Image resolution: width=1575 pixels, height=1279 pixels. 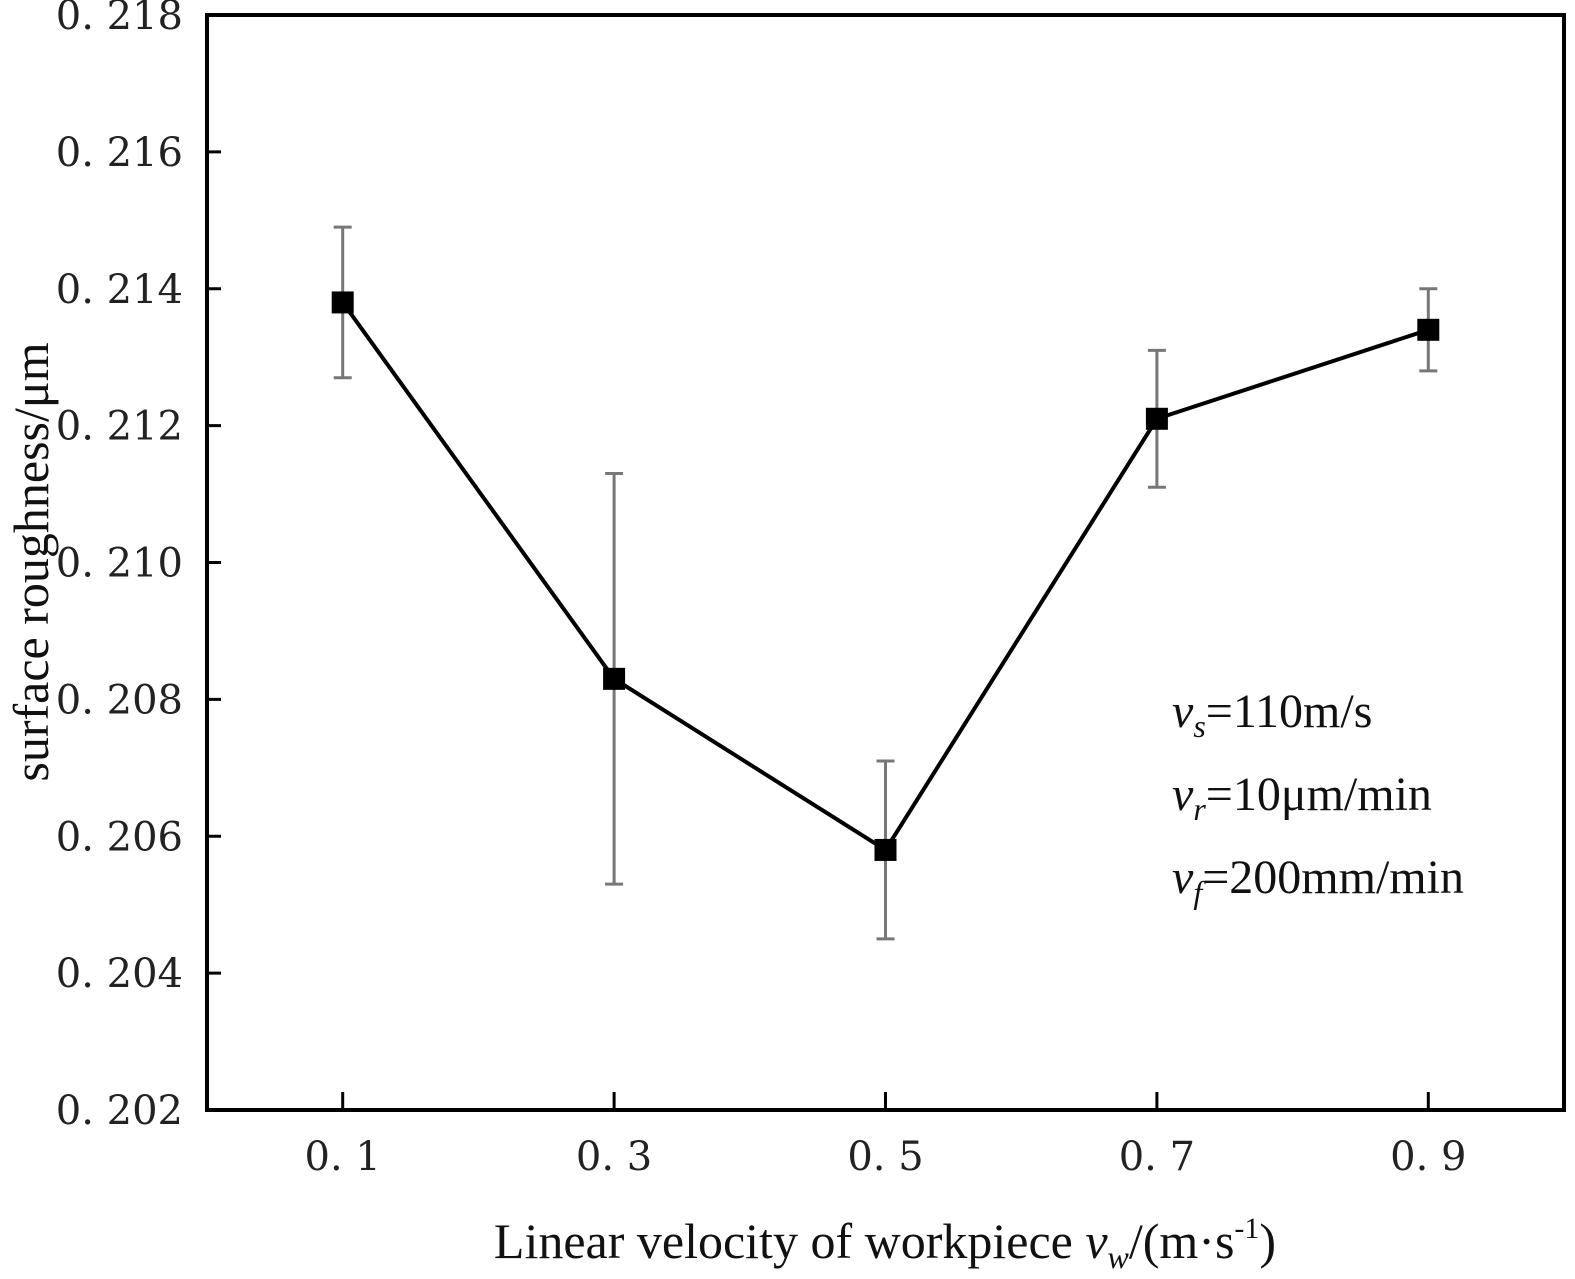 I want to click on annotation-vr: vr=10μm/min, so click(x=1302, y=797).